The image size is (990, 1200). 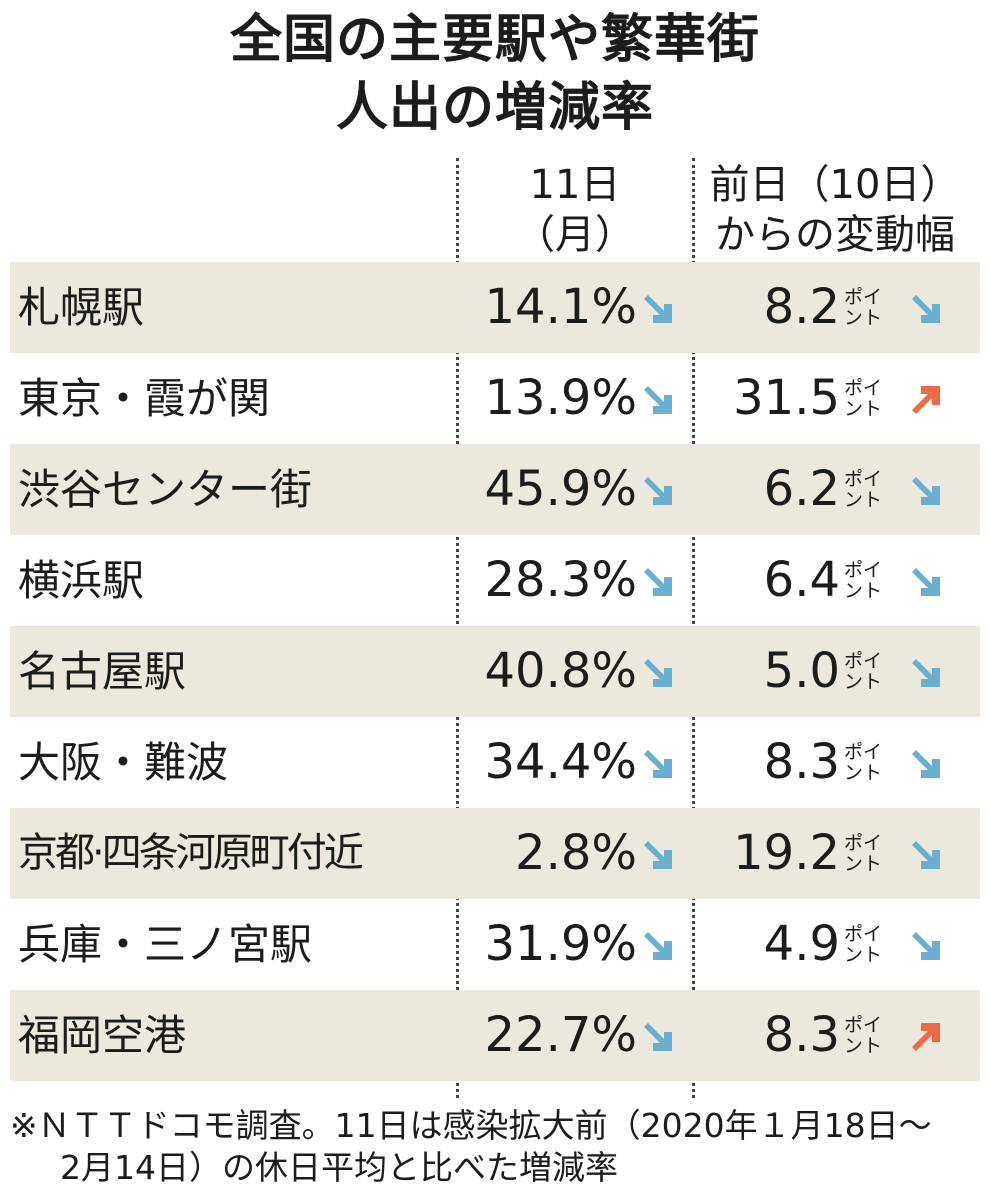 I want to click on point-change-value: 19.2, so click(x=786, y=853).